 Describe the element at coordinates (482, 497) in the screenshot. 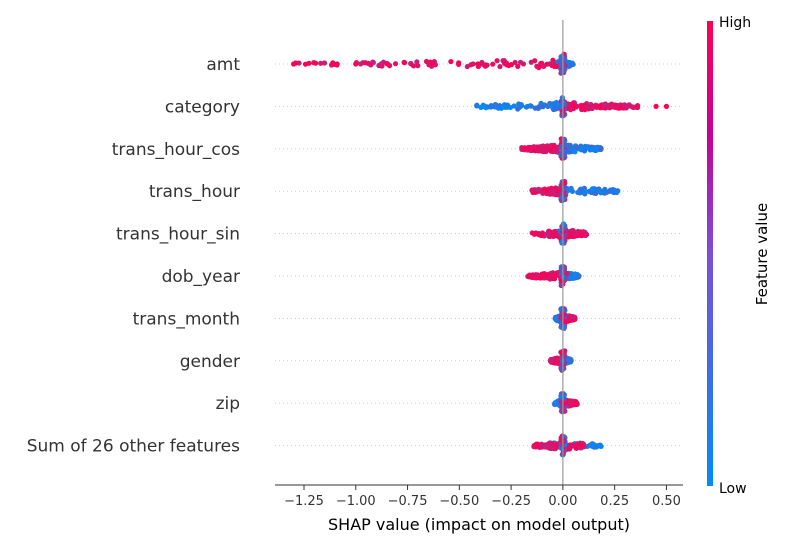

I see `x-ticks: −1.25 −1.00 −0.75 −0.50 −0.25 0.00 0.25 0.50` at that location.